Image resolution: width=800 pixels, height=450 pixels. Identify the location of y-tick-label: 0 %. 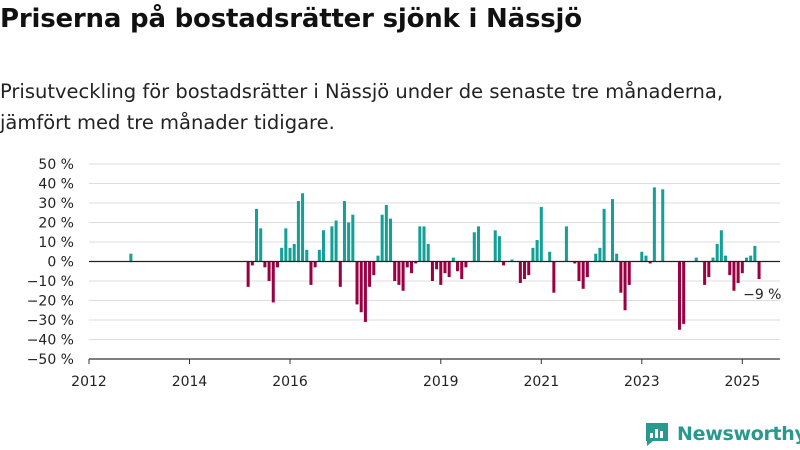
(60, 263).